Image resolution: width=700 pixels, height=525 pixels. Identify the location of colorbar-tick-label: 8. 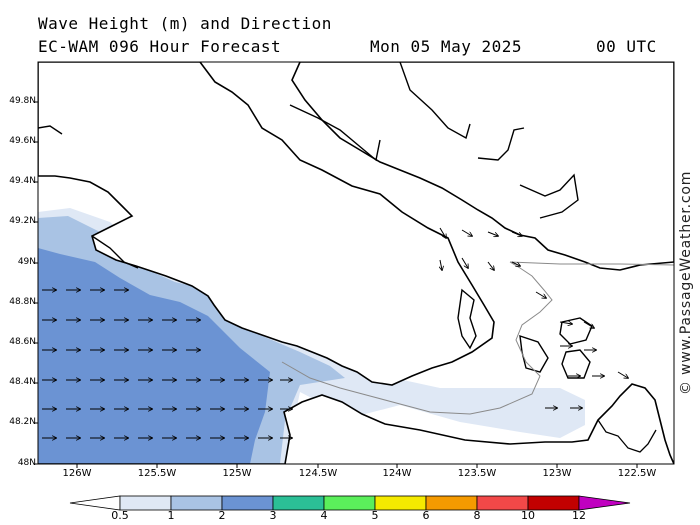
(477, 515).